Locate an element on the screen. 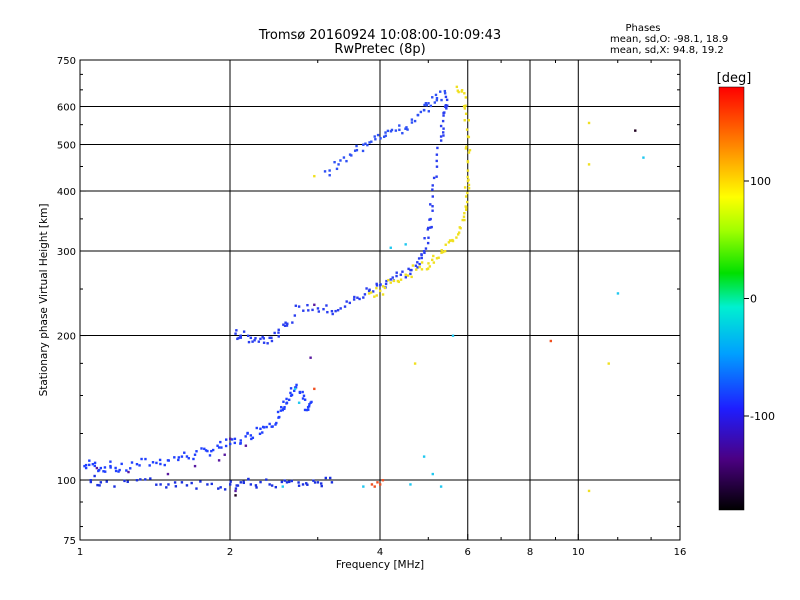 This screenshot has width=800, height=600. colorbar-ticks: 100 0 -100 is located at coordinates (759, 299).